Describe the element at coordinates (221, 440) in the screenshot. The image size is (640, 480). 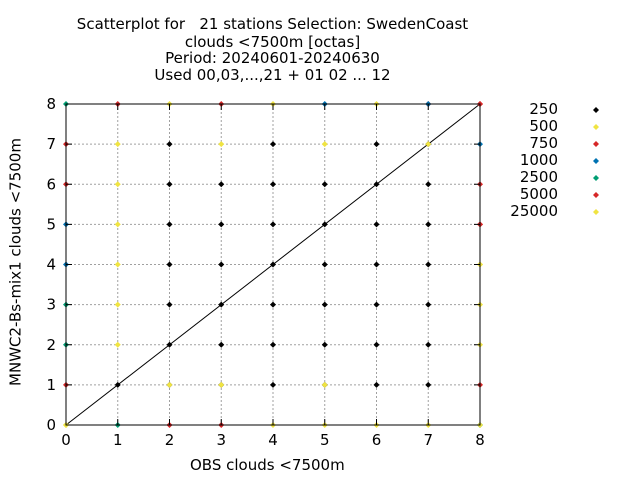
I see `x-tick-label: 3` at that location.